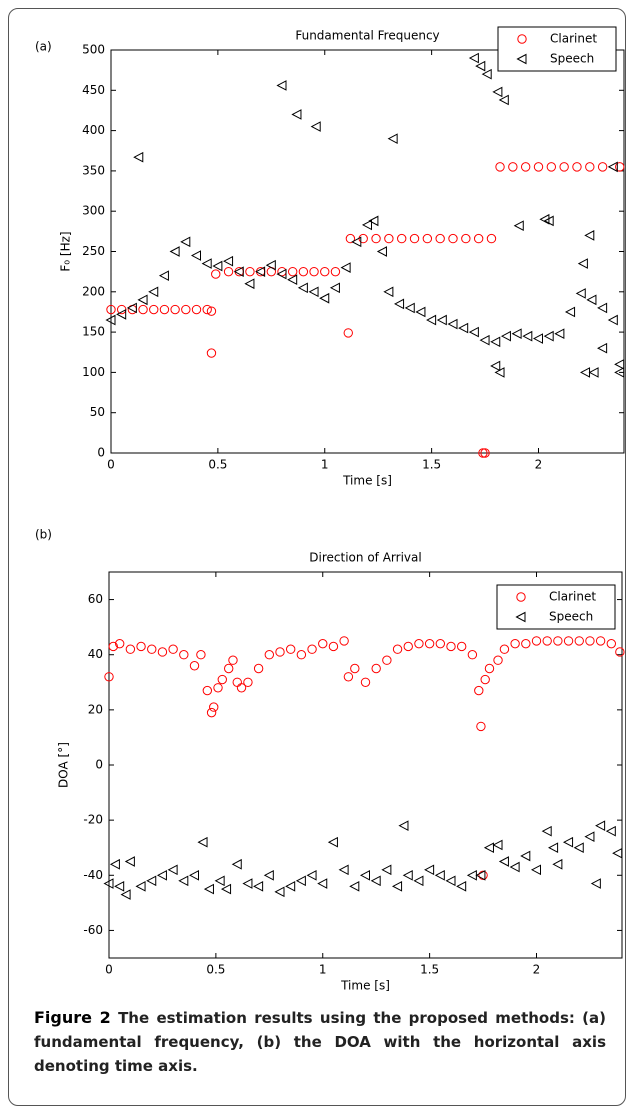  Describe the element at coordinates (365, 558) in the screenshot. I see `chart-title: Direction of Arrival` at that location.